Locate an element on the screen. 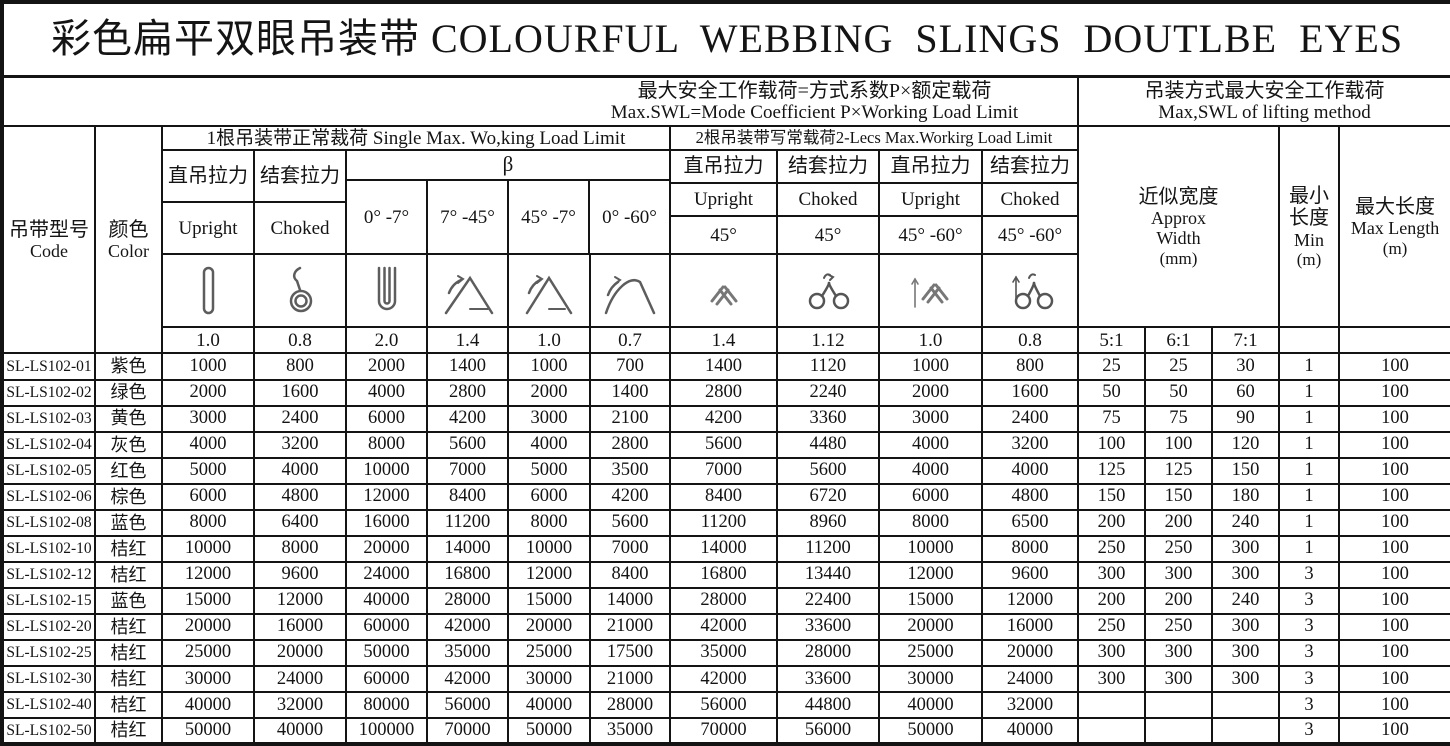 The height and width of the screenshot is (746, 1450). choked-en: Choked is located at coordinates (300, 228).